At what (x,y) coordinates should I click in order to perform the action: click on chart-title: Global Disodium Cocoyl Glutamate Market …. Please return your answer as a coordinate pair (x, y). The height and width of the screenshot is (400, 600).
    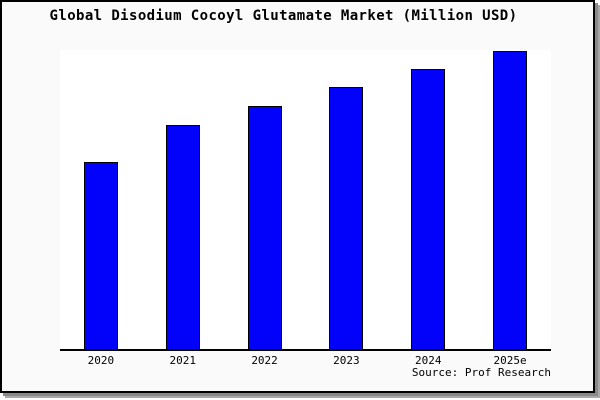
    Looking at the image, I should click on (283, 16).